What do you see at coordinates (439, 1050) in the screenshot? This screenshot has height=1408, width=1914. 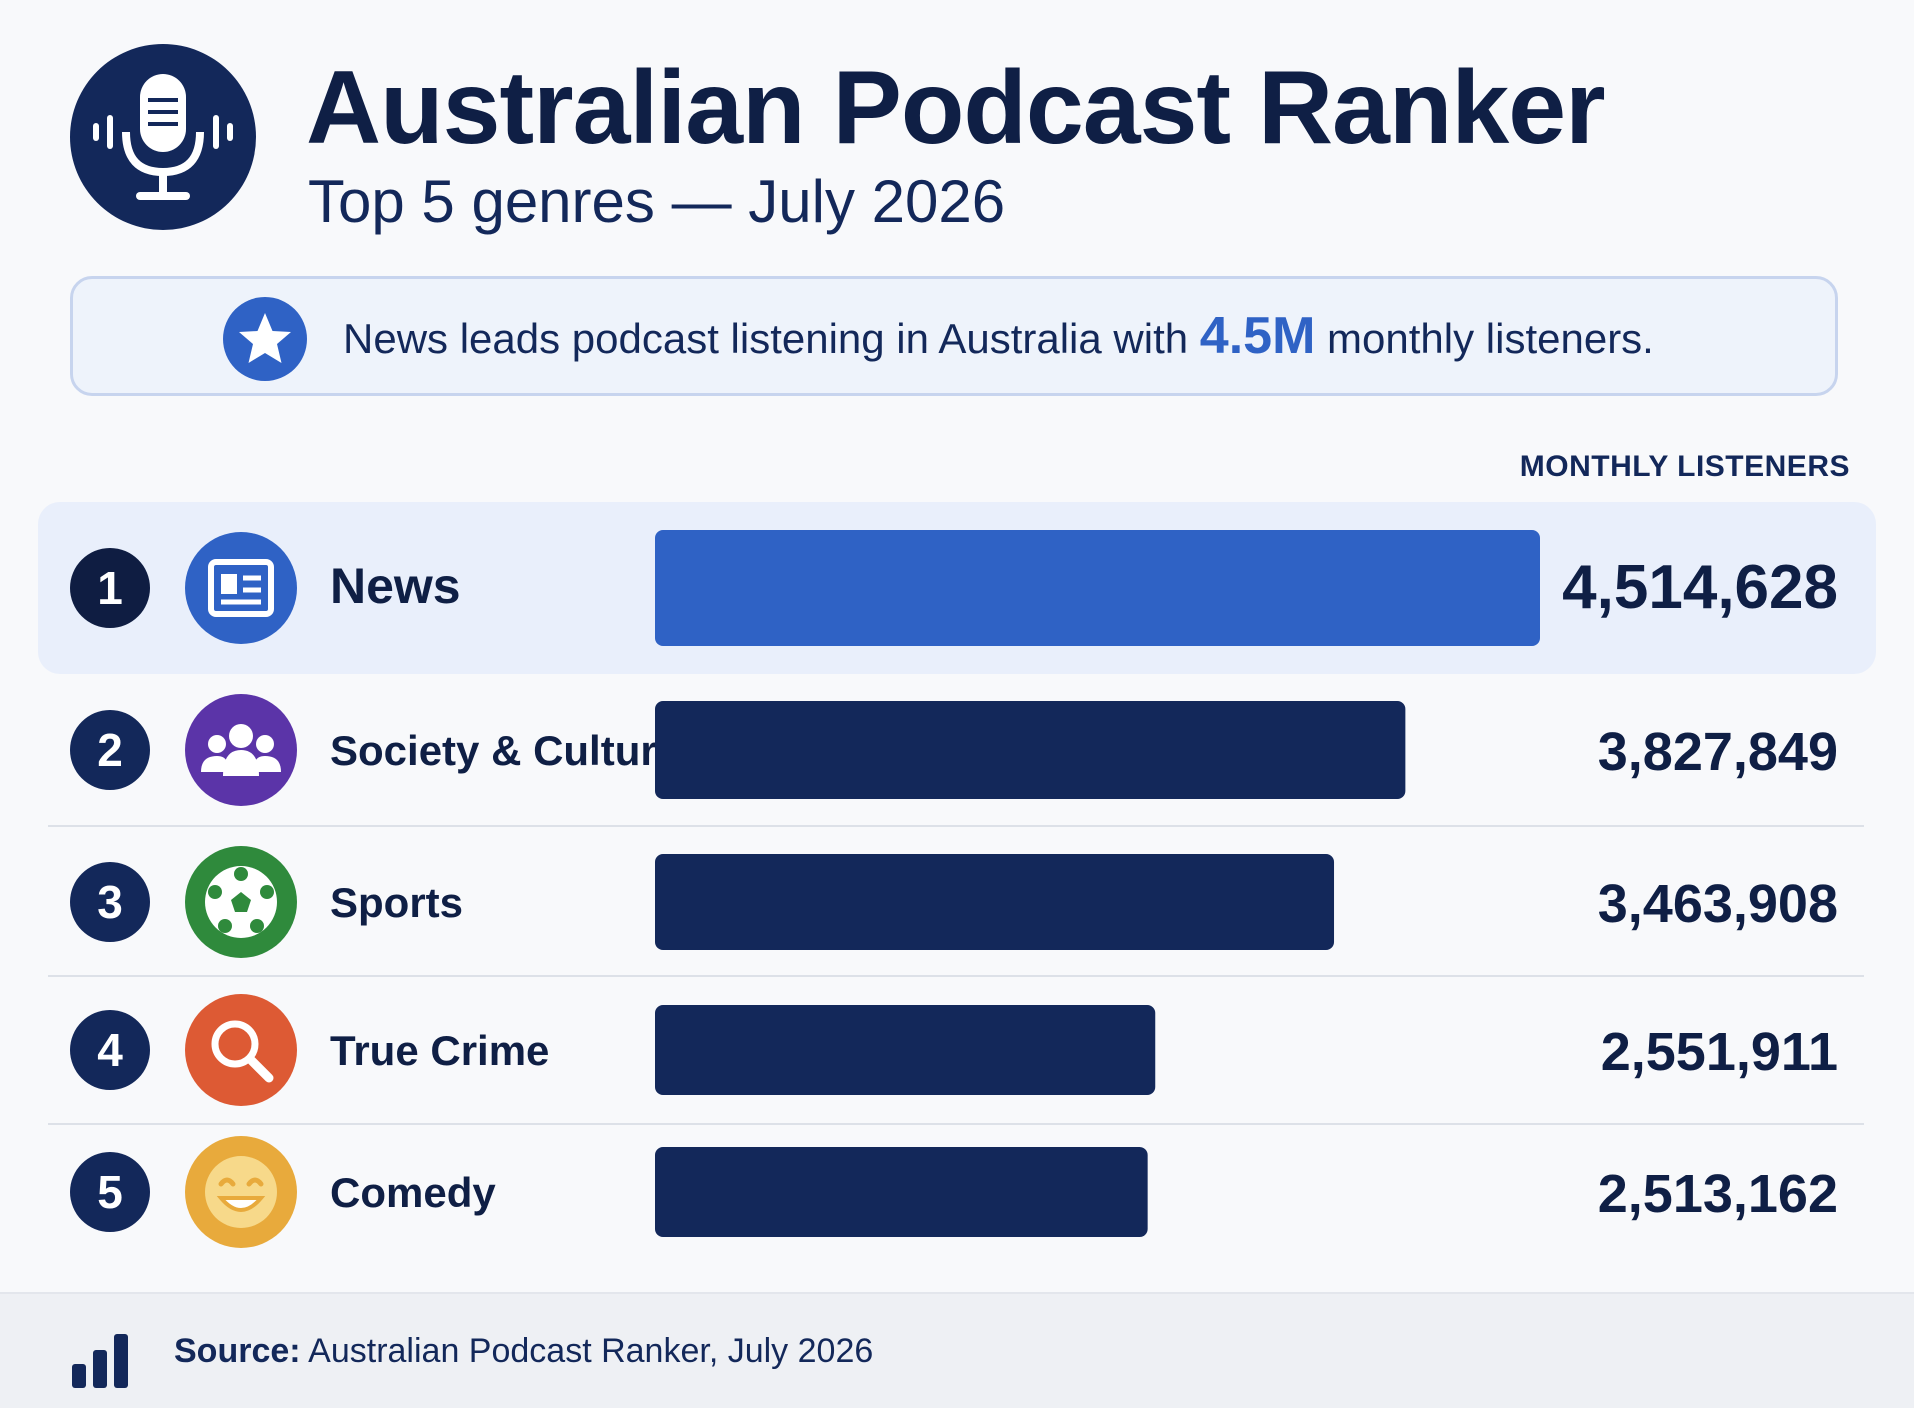 I see `genre-label: True Crime` at bounding box center [439, 1050].